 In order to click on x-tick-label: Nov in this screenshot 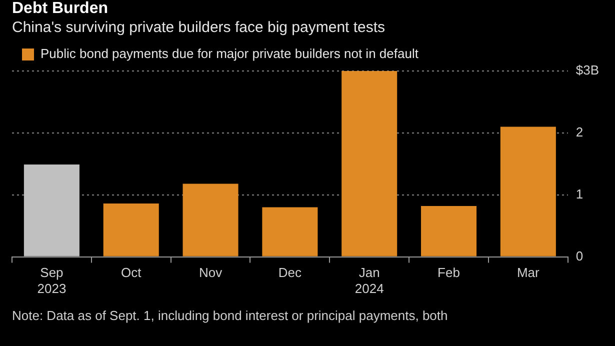, I will do `click(210, 272)`.